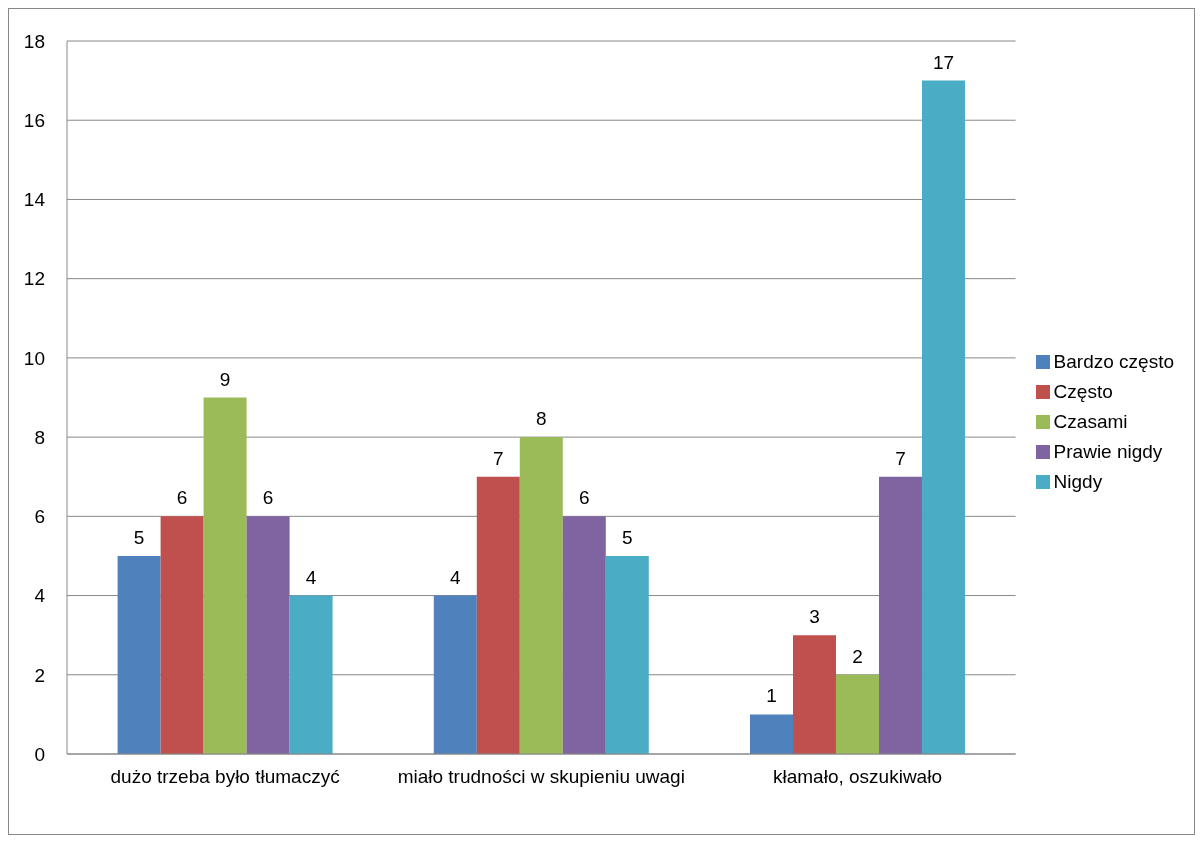  What do you see at coordinates (857, 777) in the screenshot?
I see `x-tick-label: kłamało, oszukiwało` at bounding box center [857, 777].